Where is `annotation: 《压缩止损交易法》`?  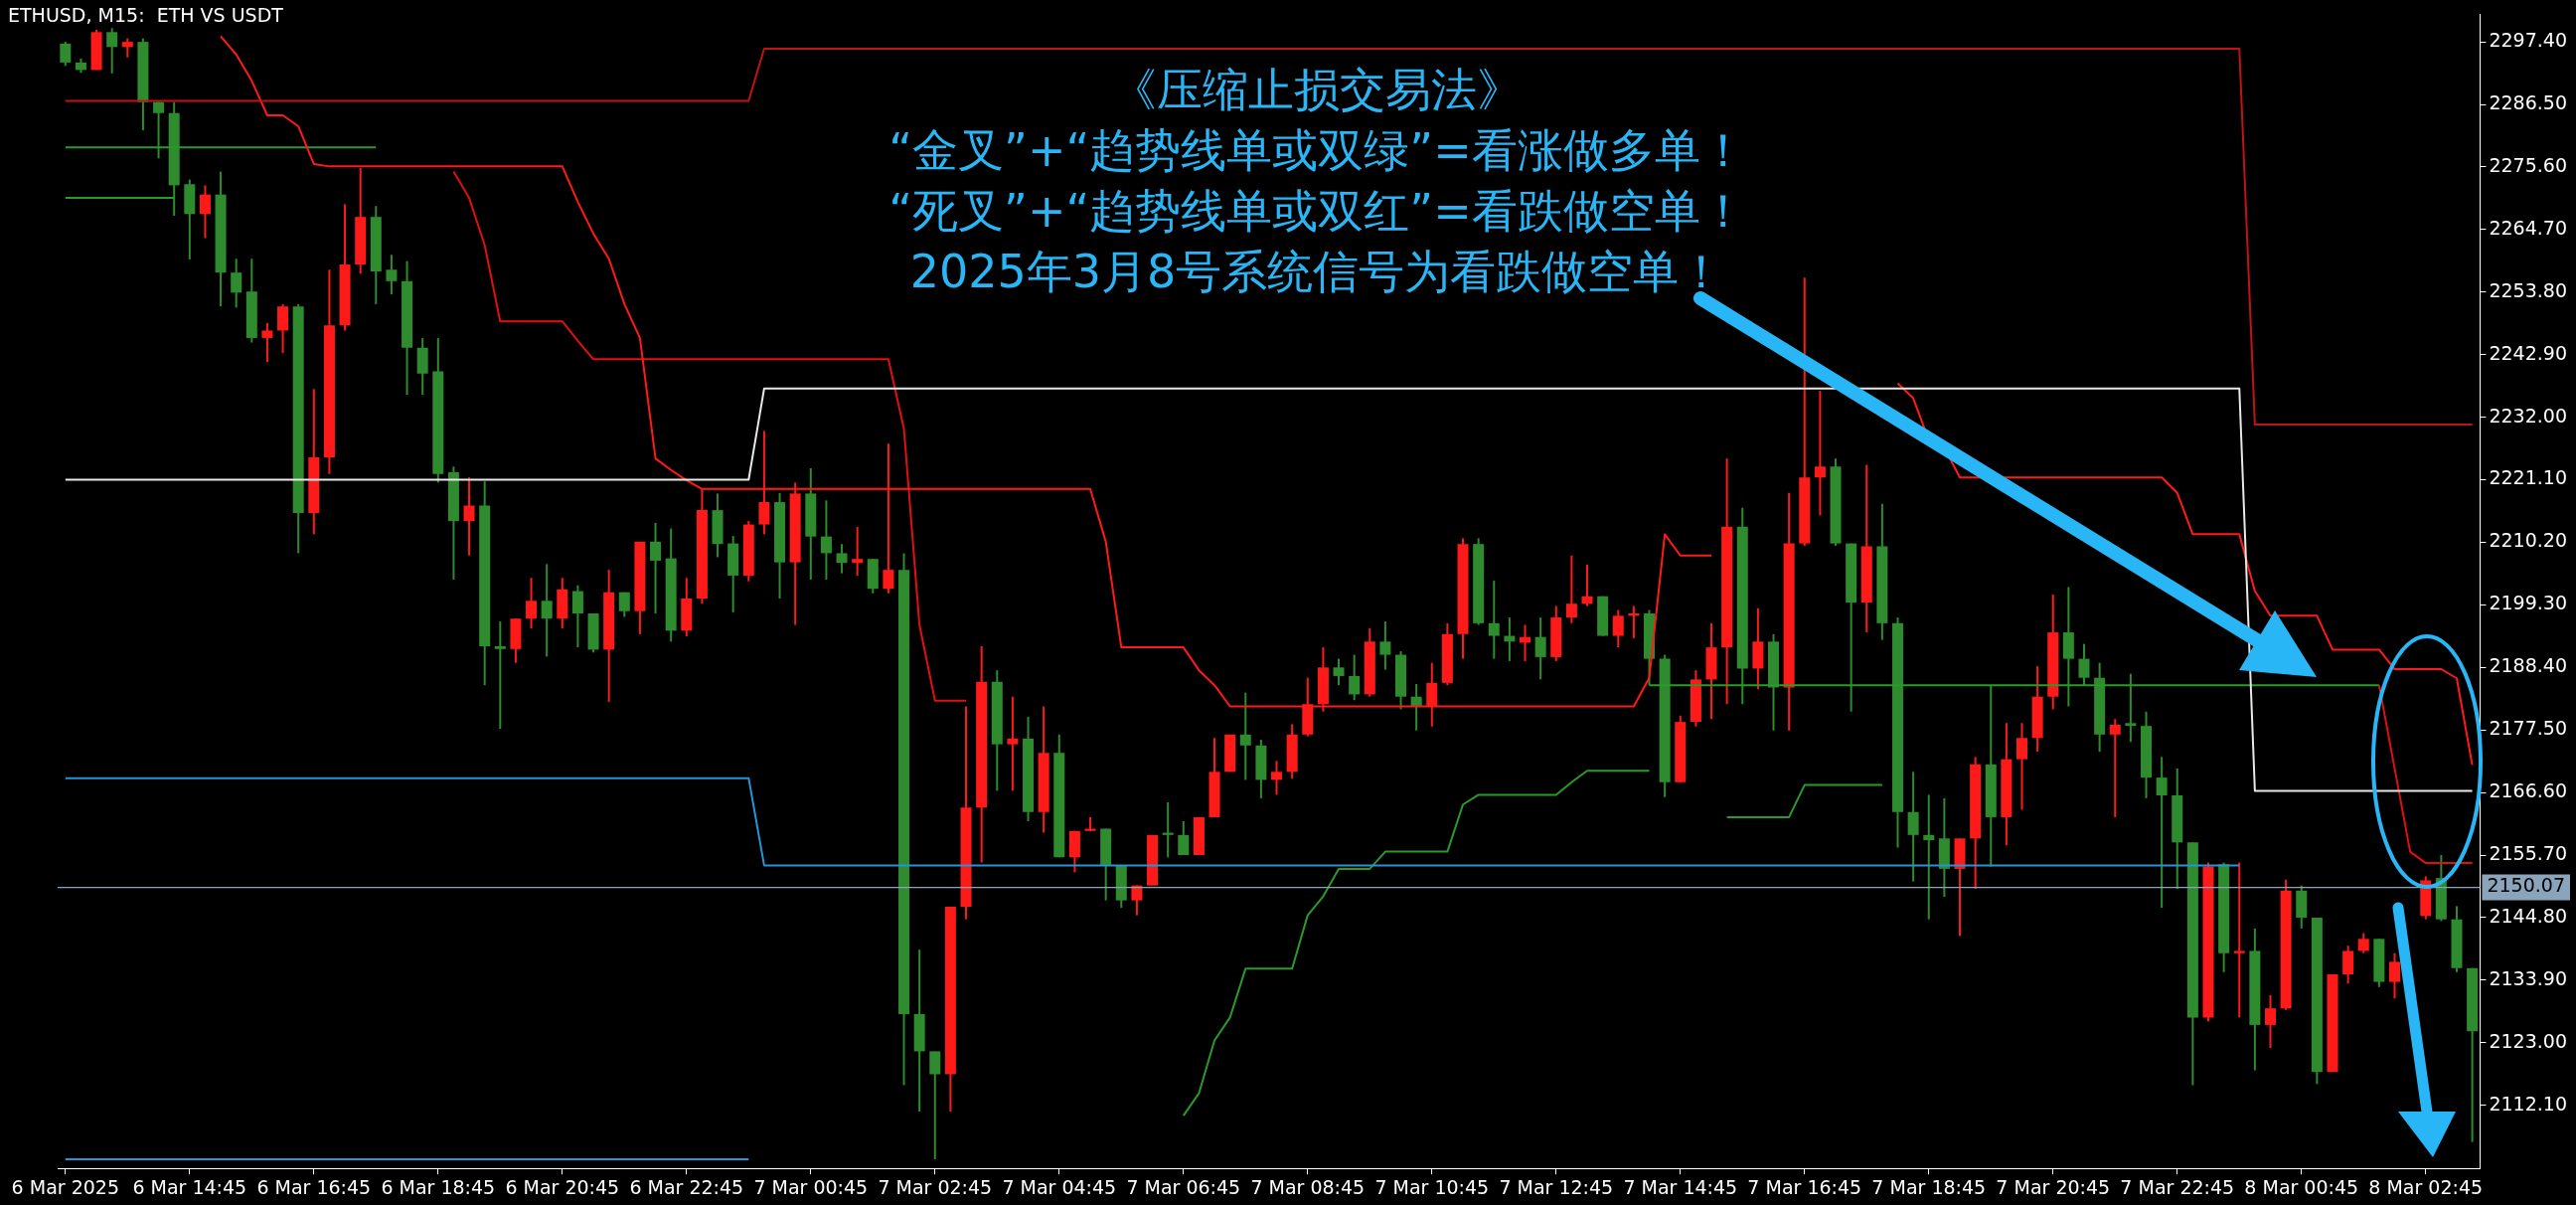
annotation: 《压缩止损交易法》 is located at coordinates (1317, 90).